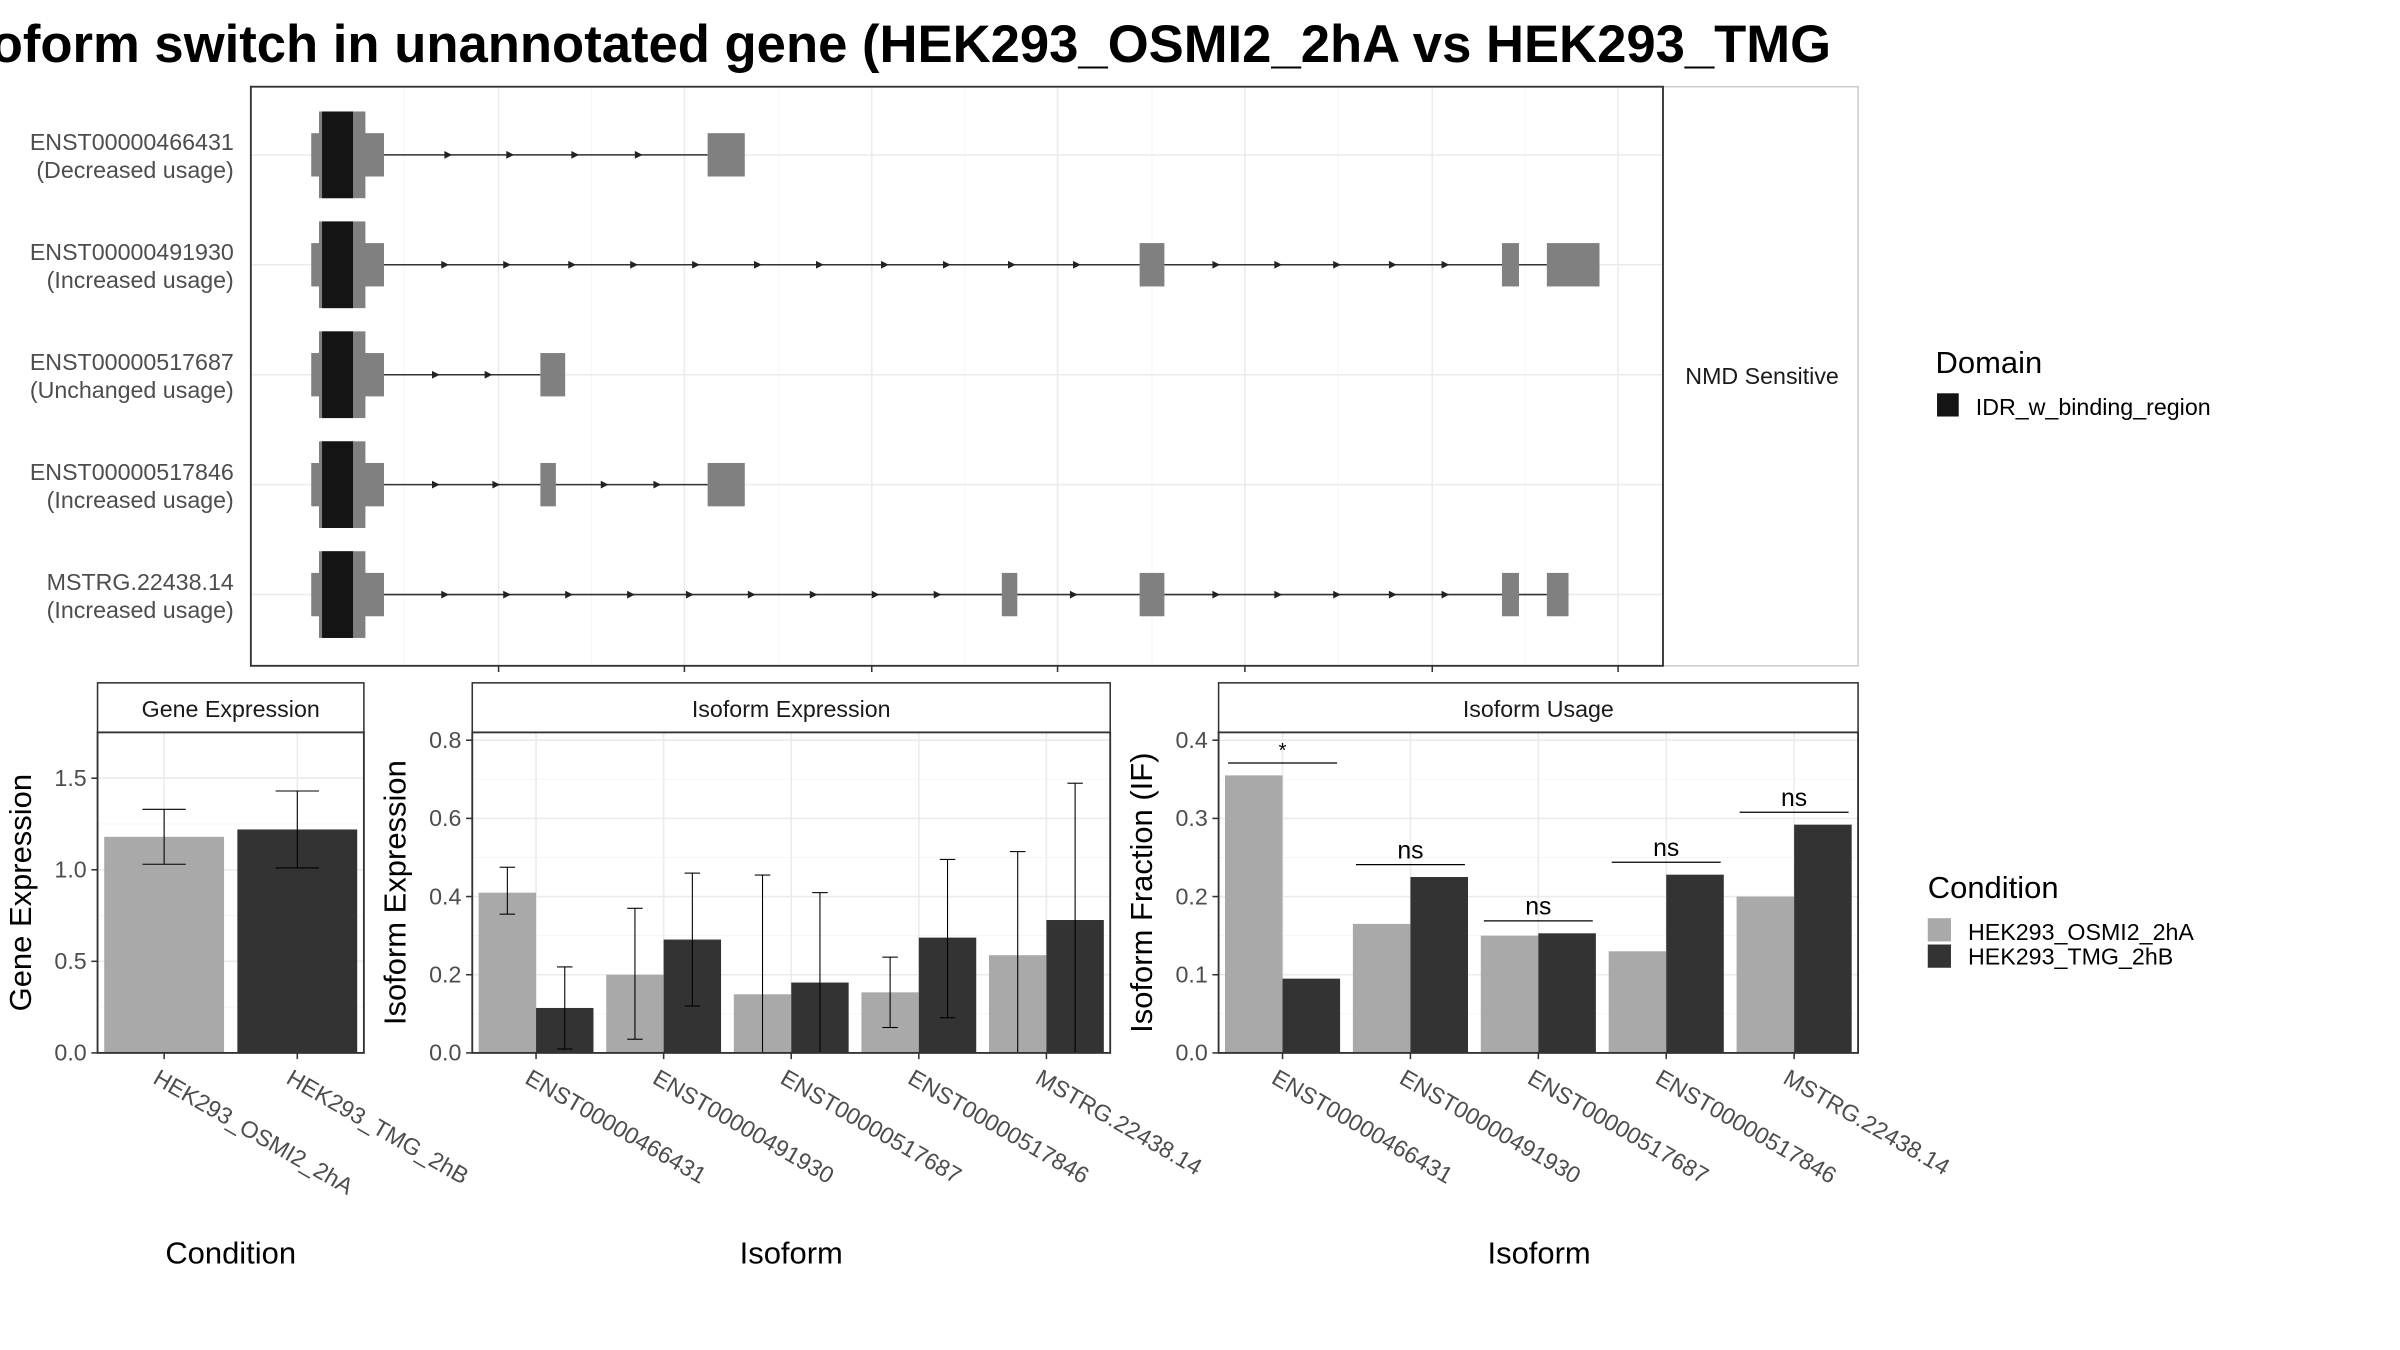 This screenshot has height=1350, width=2400. I want to click on domain-legend-label: IDR_w_binding_region, so click(2093, 407).